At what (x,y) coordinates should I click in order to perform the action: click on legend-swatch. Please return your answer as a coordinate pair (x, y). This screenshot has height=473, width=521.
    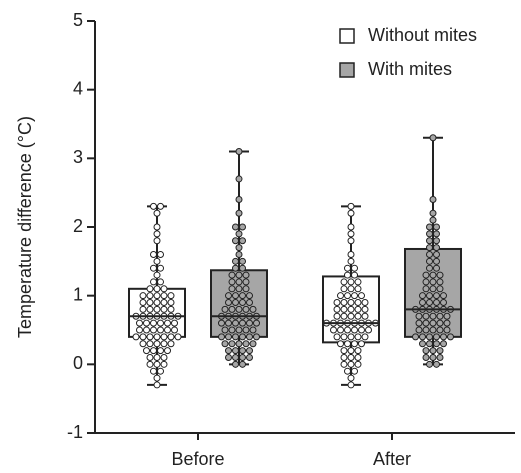
    Looking at the image, I should click on (347, 36).